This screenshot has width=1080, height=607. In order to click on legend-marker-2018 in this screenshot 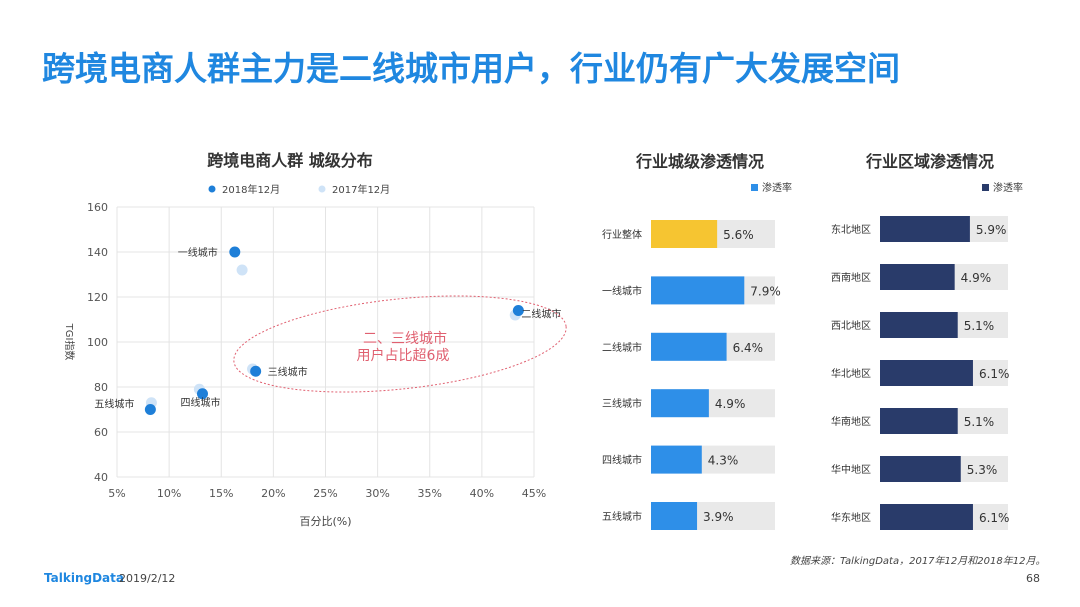, I will do `click(212, 189)`.